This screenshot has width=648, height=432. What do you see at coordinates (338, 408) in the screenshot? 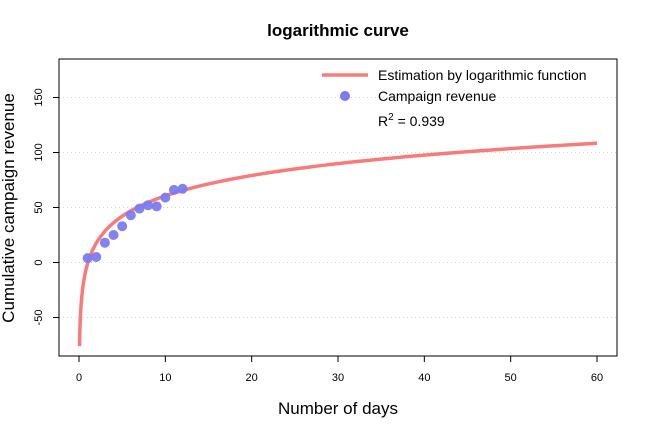
I see `x-axis-label: Number of days` at bounding box center [338, 408].